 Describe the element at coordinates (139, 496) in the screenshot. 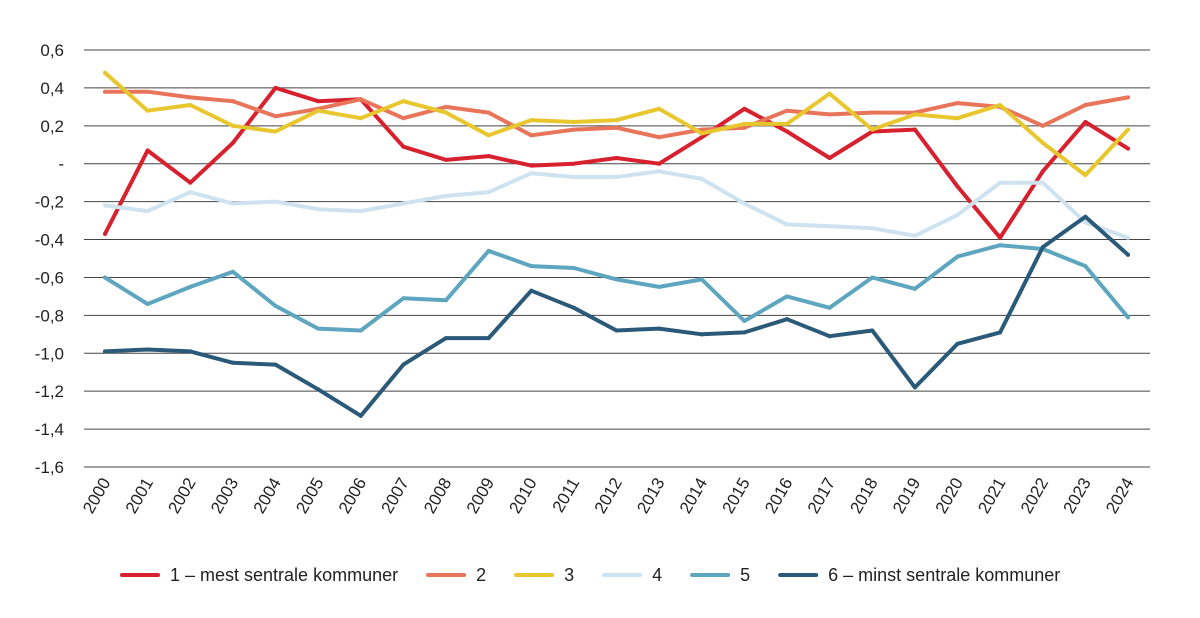

I see `x-tick-label: 2001` at that location.